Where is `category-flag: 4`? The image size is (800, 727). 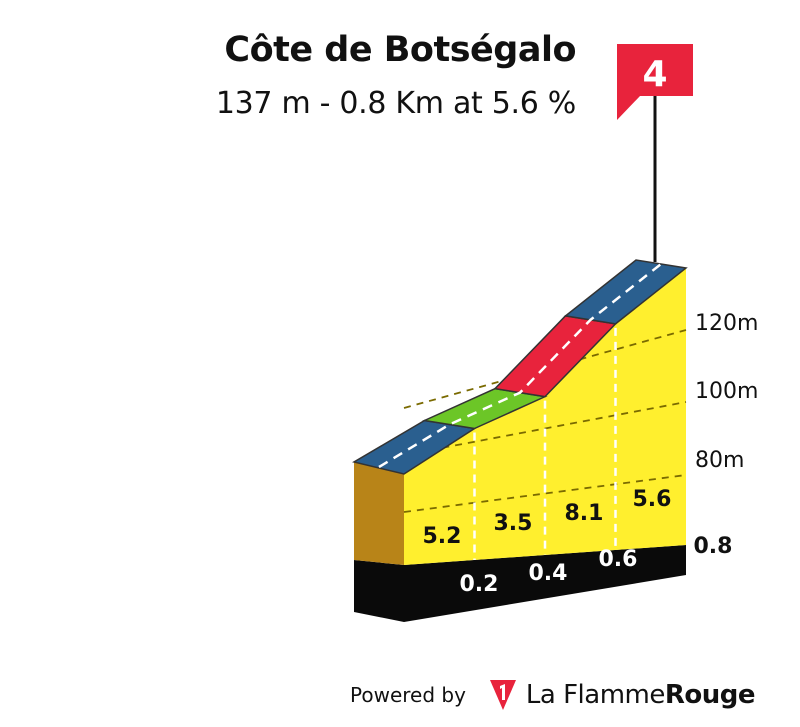 category-flag: 4 is located at coordinates (655, 82).